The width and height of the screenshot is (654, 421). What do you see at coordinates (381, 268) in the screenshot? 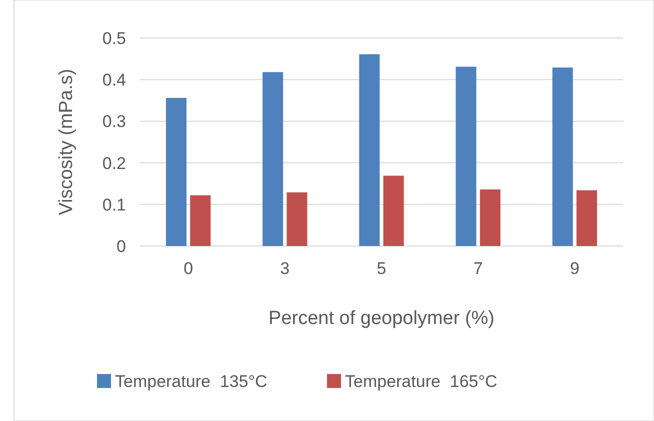
I see `x-tick-label: 5` at bounding box center [381, 268].